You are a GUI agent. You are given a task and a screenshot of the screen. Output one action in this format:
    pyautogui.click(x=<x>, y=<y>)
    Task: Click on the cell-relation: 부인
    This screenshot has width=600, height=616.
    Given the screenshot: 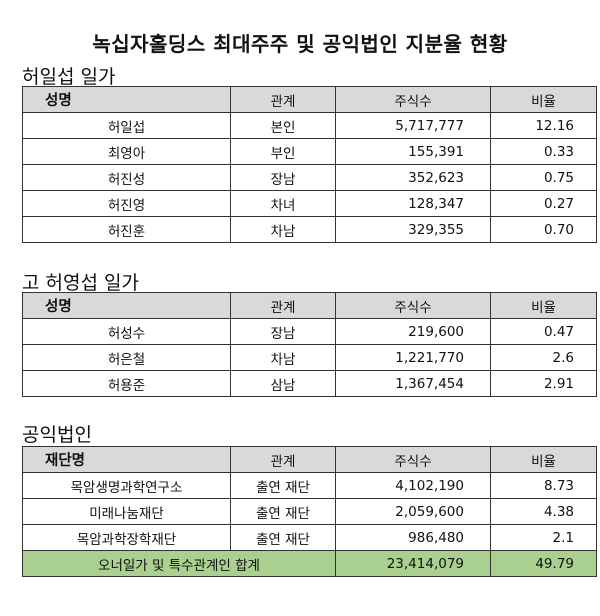 What is the action you would take?
    pyautogui.click(x=283, y=151)
    